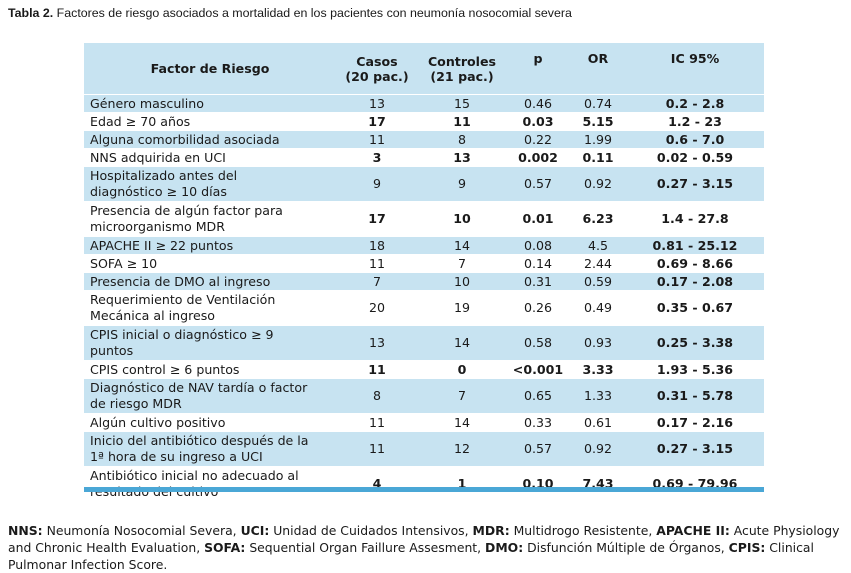 The width and height of the screenshot is (851, 573). What do you see at coordinates (194, 476) in the screenshot?
I see `factor-line: Antibiótico inicial no adecuado al` at bounding box center [194, 476].